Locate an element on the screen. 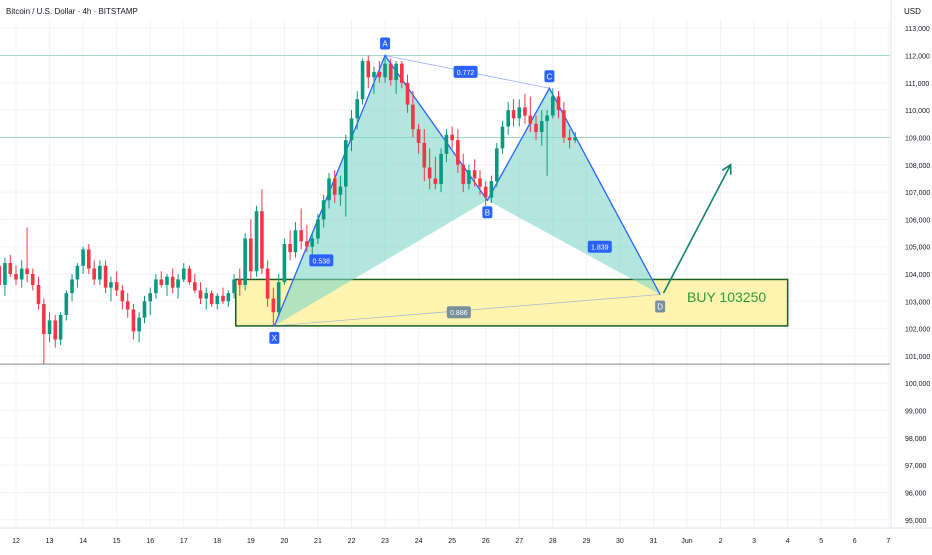  x-tick-label: 12 is located at coordinates (16, 541).